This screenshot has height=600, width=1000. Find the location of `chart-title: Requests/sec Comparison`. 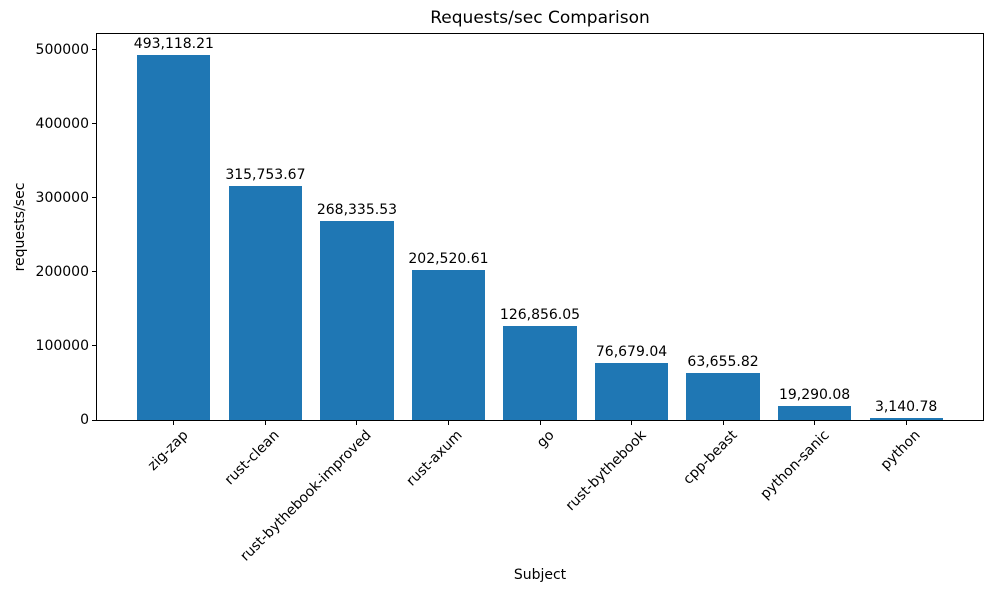

chart-title: Requests/sec Comparison is located at coordinates (540, 18).